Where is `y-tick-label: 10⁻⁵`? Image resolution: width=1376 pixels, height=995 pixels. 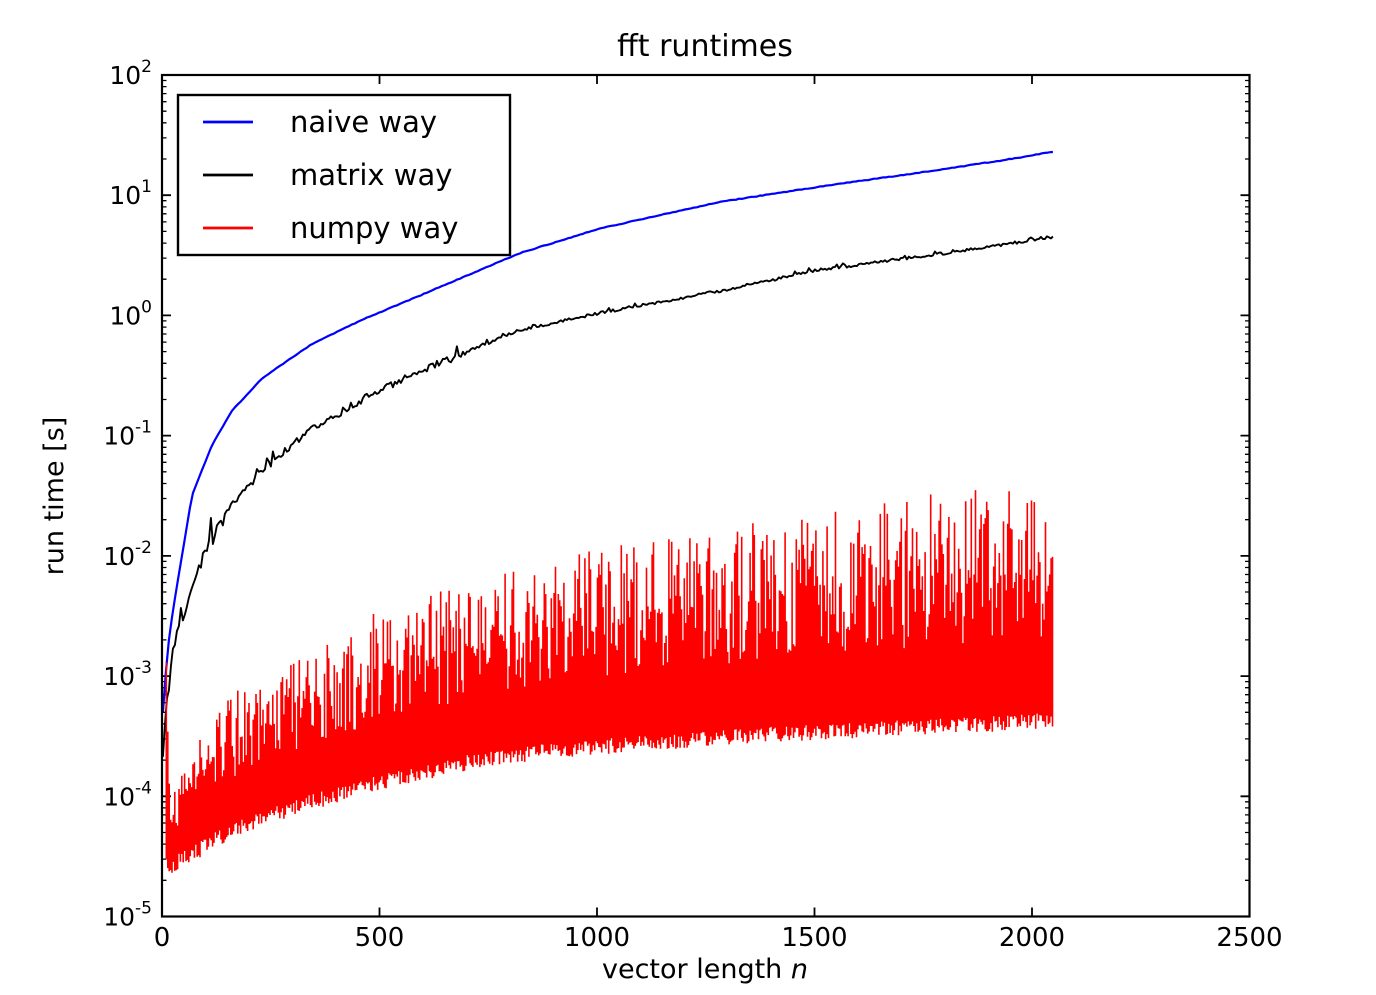 y-tick-label: 10⁻⁵ is located at coordinates (127, 915).